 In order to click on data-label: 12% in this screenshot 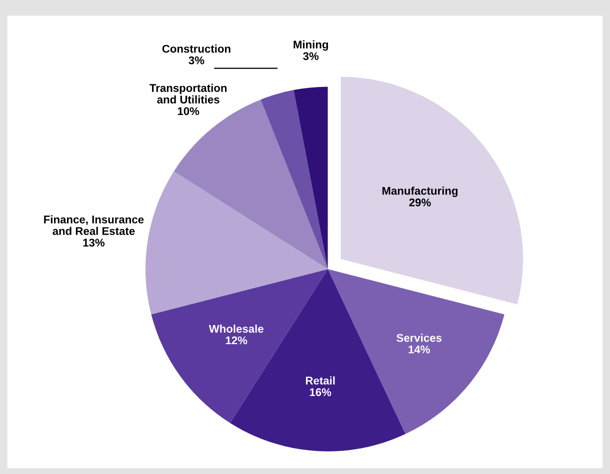, I will do `click(237, 340)`.